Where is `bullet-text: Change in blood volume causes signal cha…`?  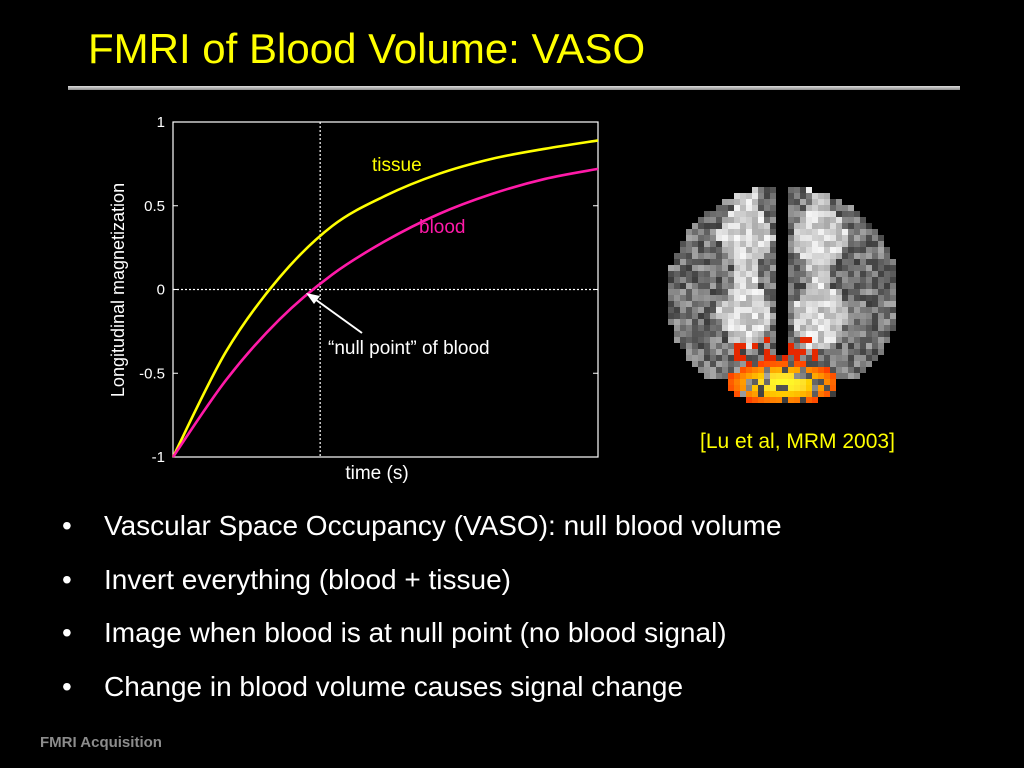 bullet-text: Change in blood volume causes signal cha… is located at coordinates (394, 686).